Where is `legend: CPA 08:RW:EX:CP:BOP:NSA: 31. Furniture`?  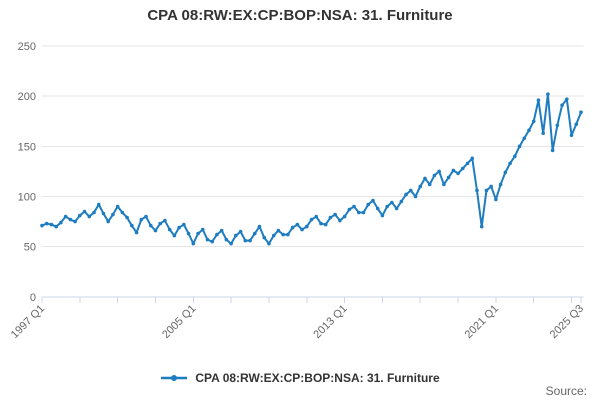
legend: CPA 08:RW:EX:CP:BOP:NSA: 31. Furniture is located at coordinates (300, 378).